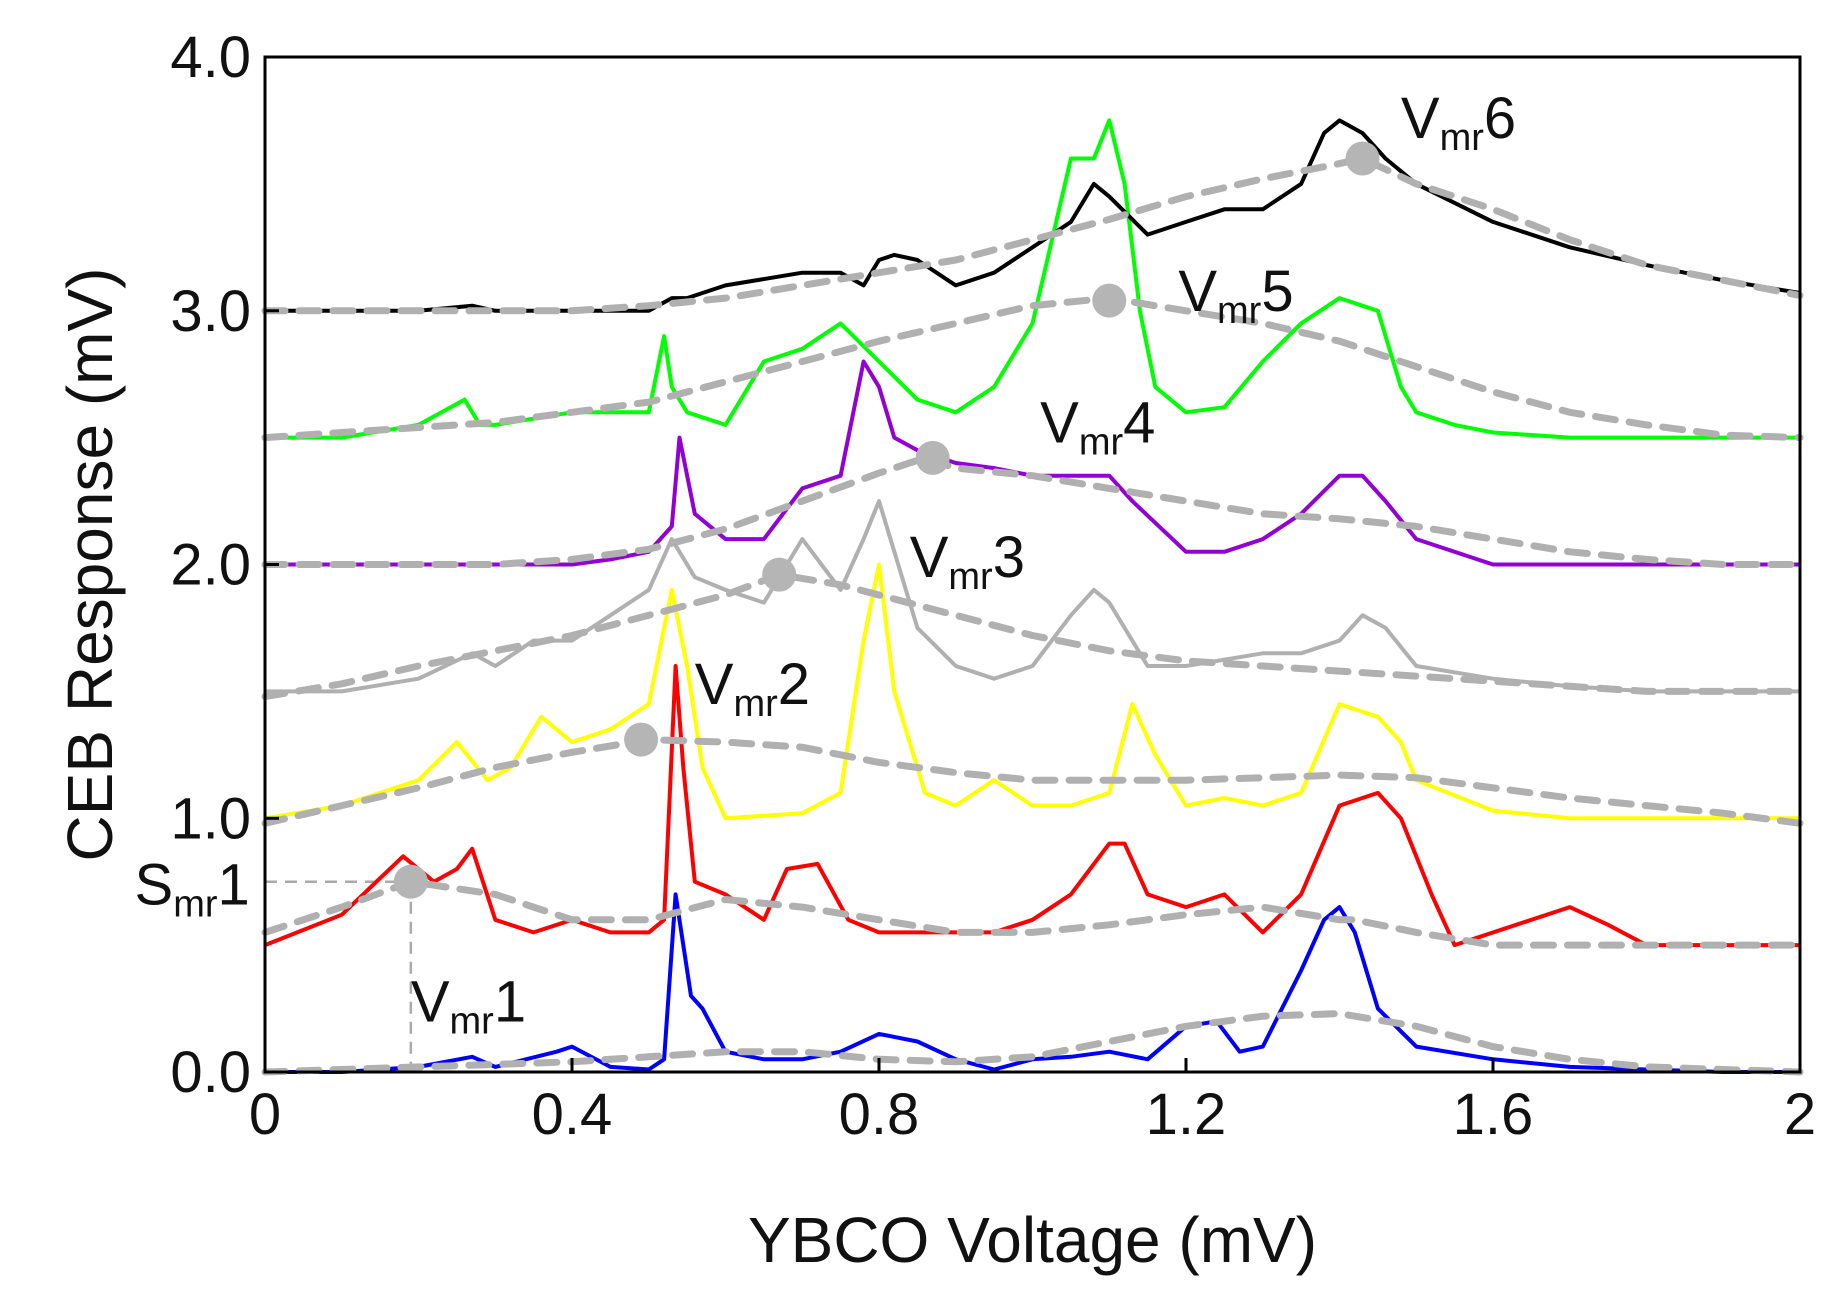 Image resolution: width=1834 pixels, height=1300 pixels. Describe the element at coordinates (752, 688) in the screenshot. I see `annotation-vmr2: Vmr2` at that location.